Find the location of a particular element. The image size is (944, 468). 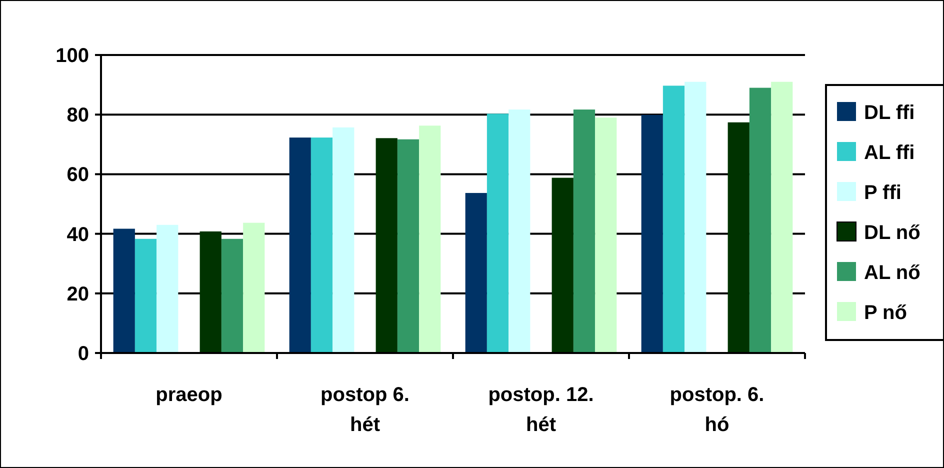

y-tick-label: 0 is located at coordinates (83, 354).